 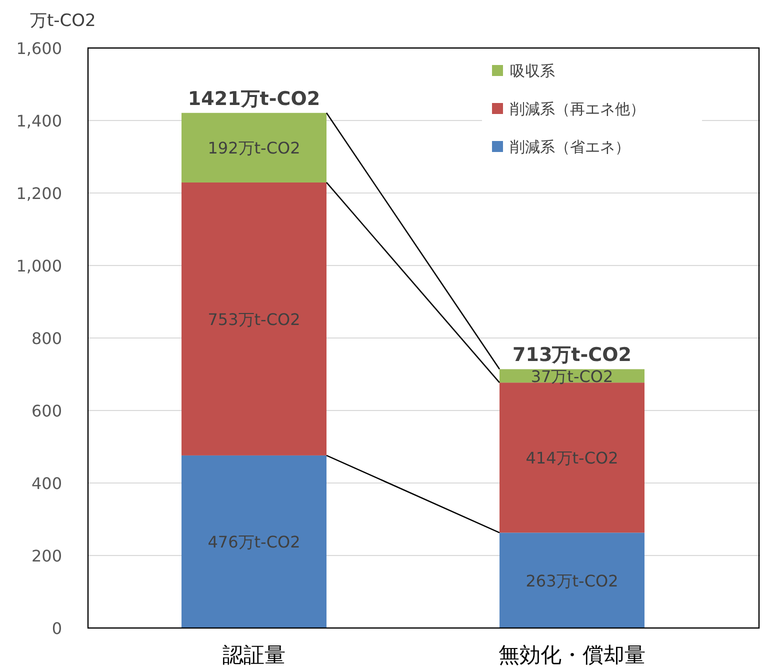 I want to click on data-label: 476万t-CO2, so click(x=254, y=542).